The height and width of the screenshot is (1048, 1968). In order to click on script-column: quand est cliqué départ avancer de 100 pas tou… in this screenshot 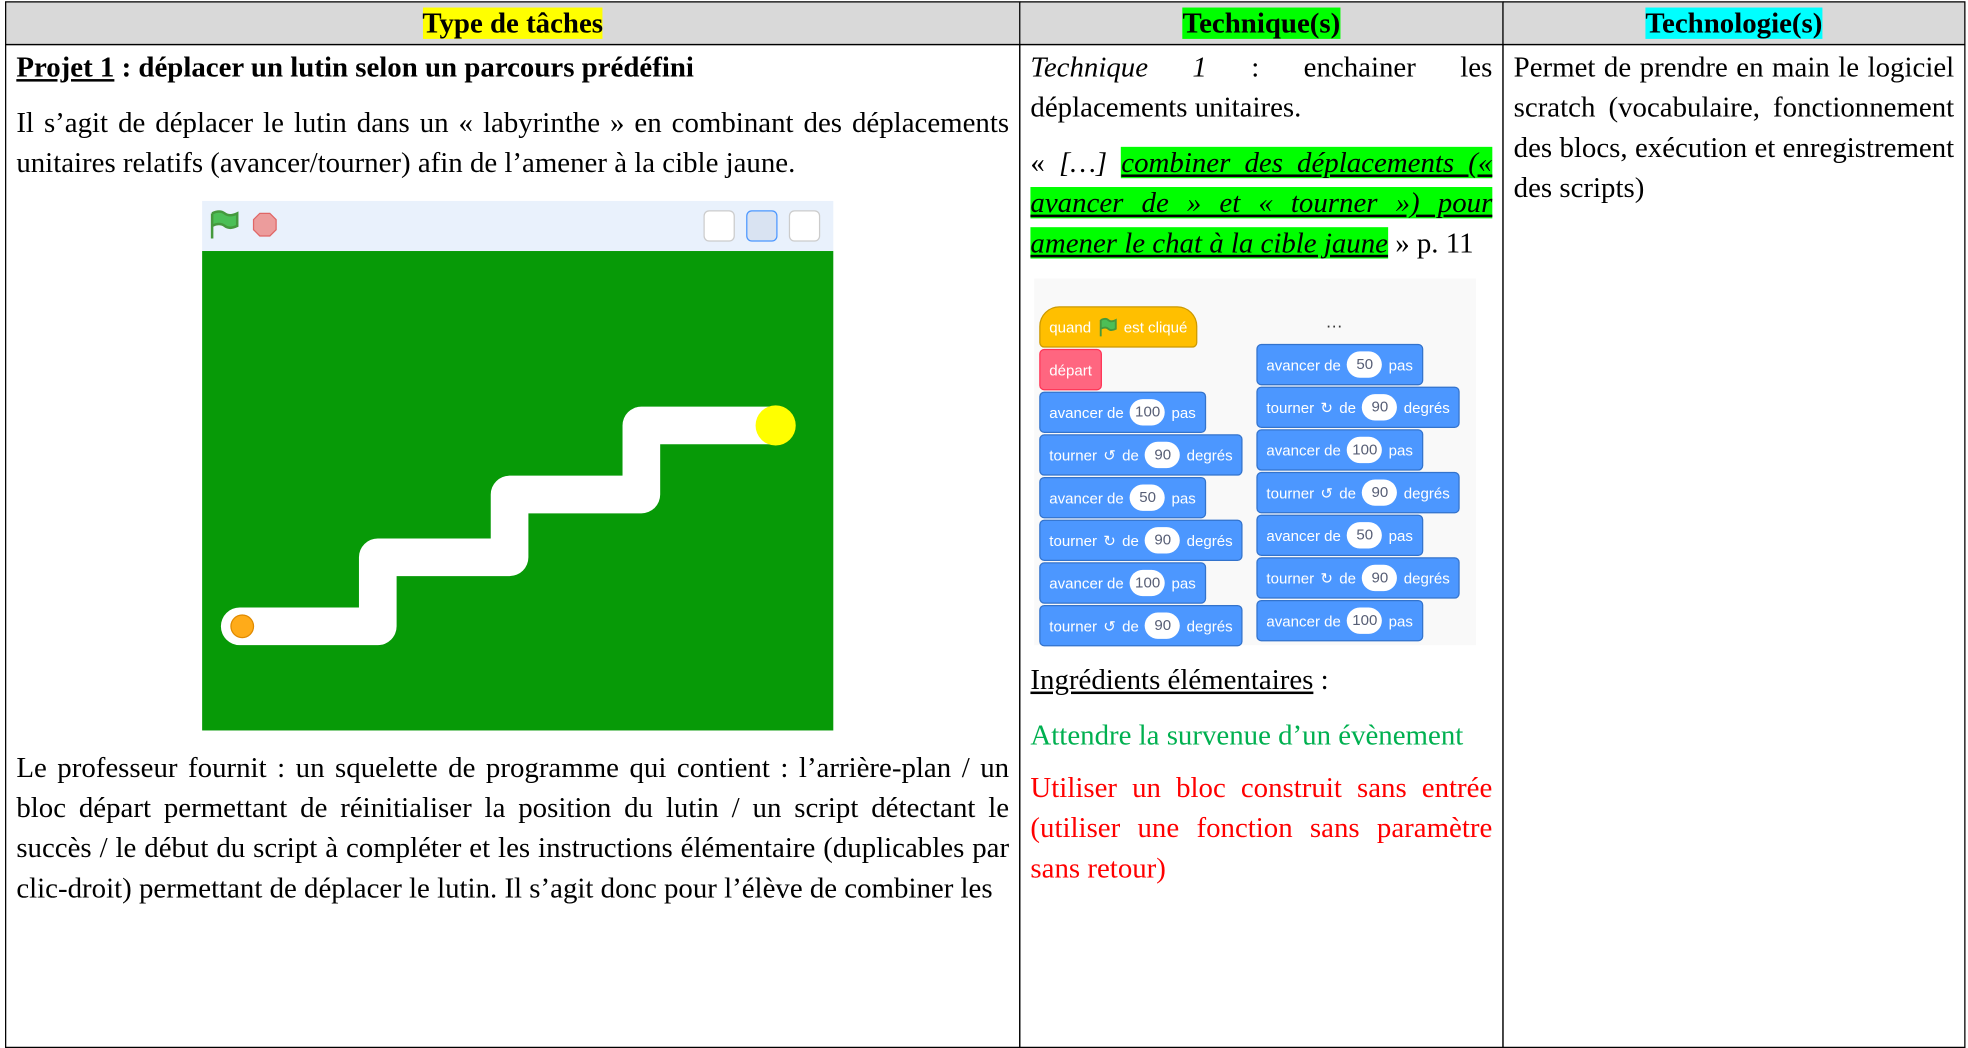, I will do `click(1141, 476)`.